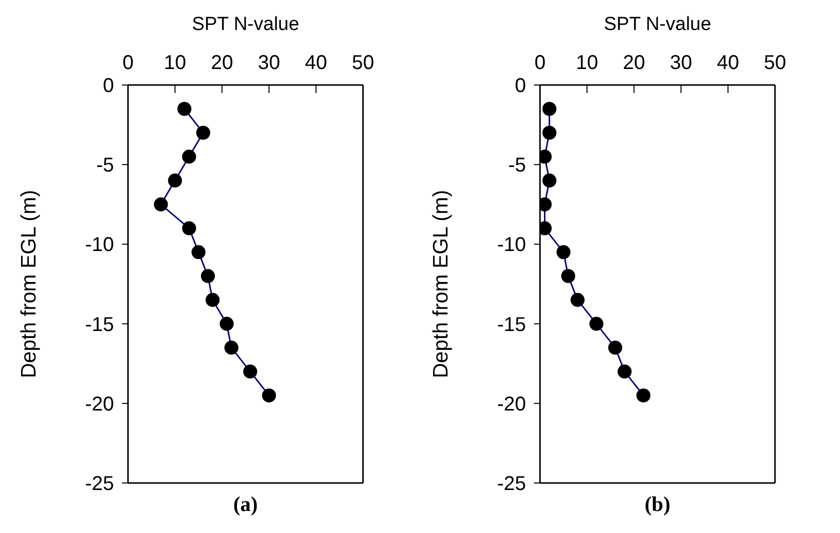 The image size is (840, 533). What do you see at coordinates (658, 504) in the screenshot?
I see `text: (b)` at bounding box center [658, 504].